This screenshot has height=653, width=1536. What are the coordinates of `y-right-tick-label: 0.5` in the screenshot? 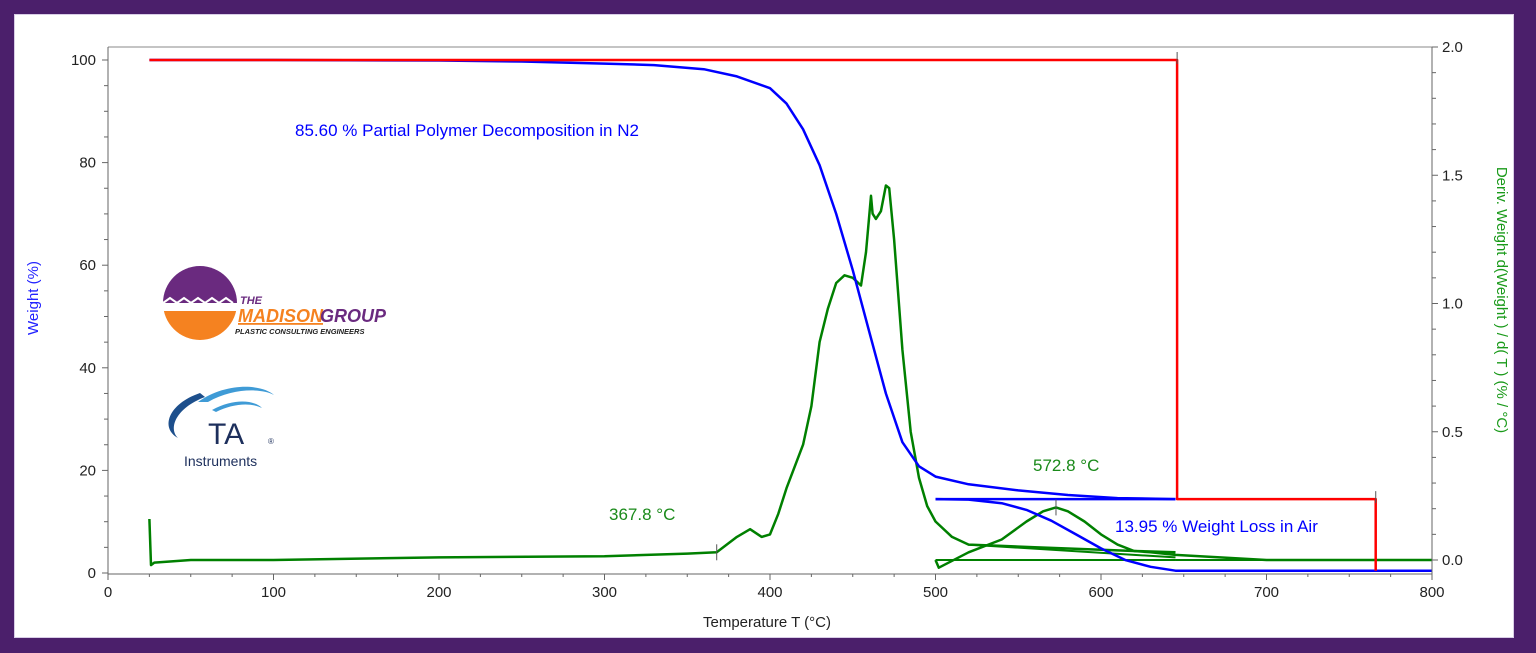 It's located at (1452, 432).